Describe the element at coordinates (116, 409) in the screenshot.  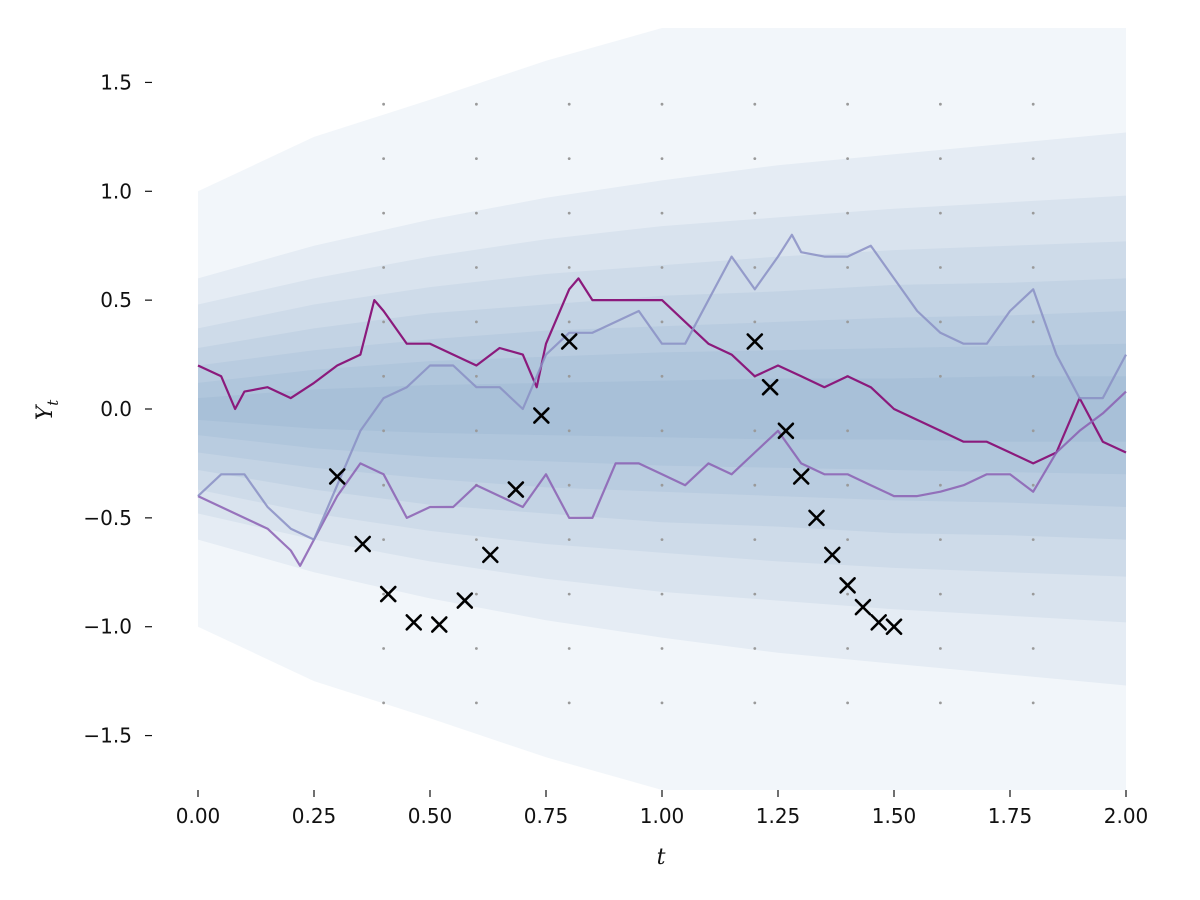
I see `y-tick-label: 0.0` at that location.